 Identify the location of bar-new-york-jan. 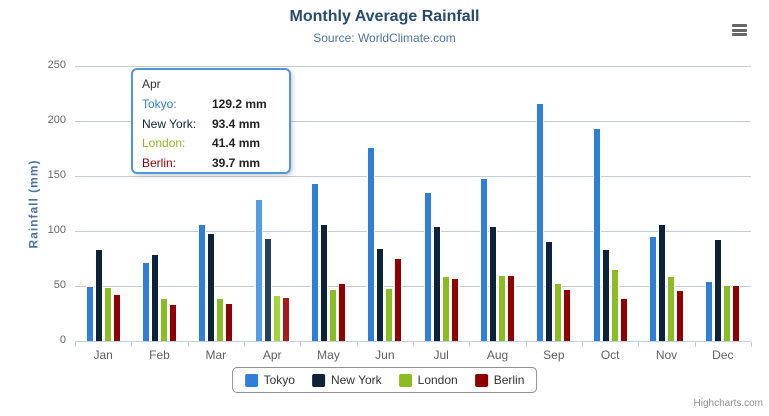
(98, 295).